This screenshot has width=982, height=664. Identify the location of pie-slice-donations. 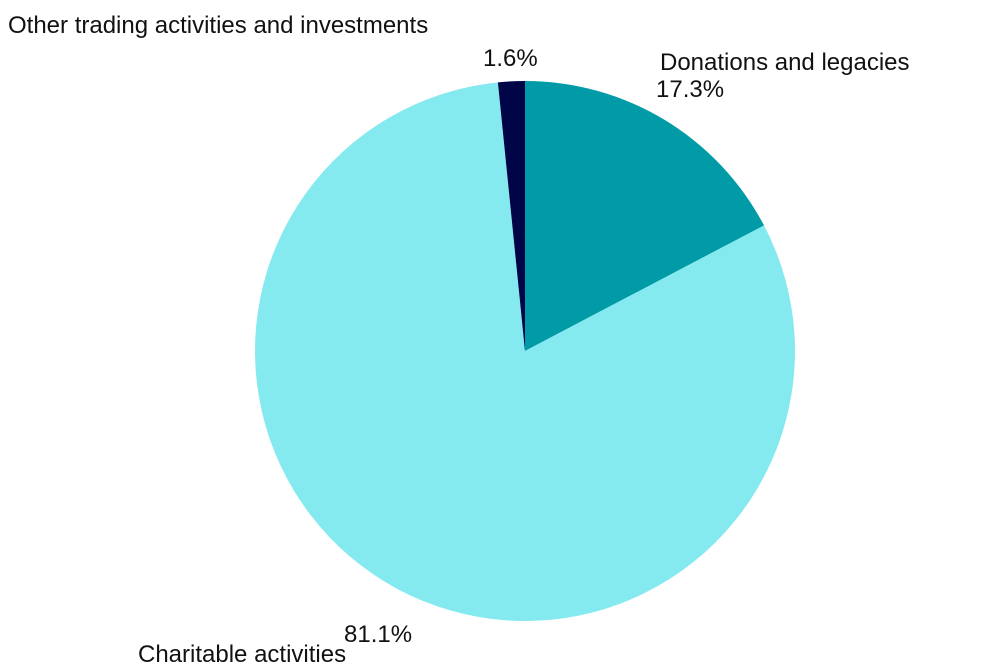
(645, 216).